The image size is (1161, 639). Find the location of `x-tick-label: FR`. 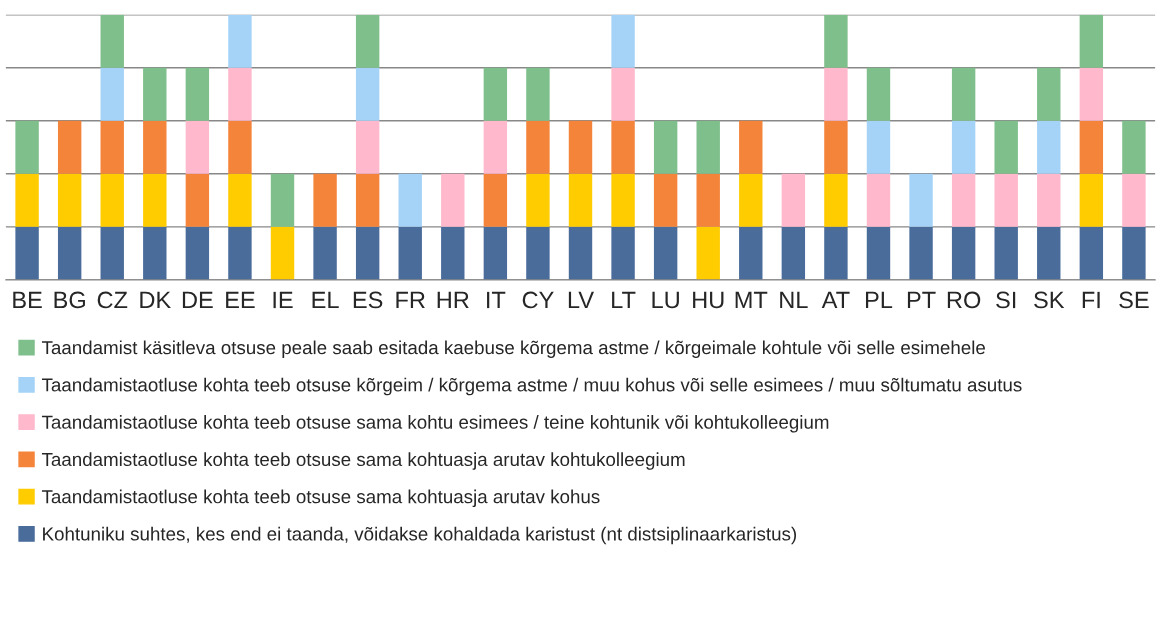

x-tick-label: FR is located at coordinates (410, 300).